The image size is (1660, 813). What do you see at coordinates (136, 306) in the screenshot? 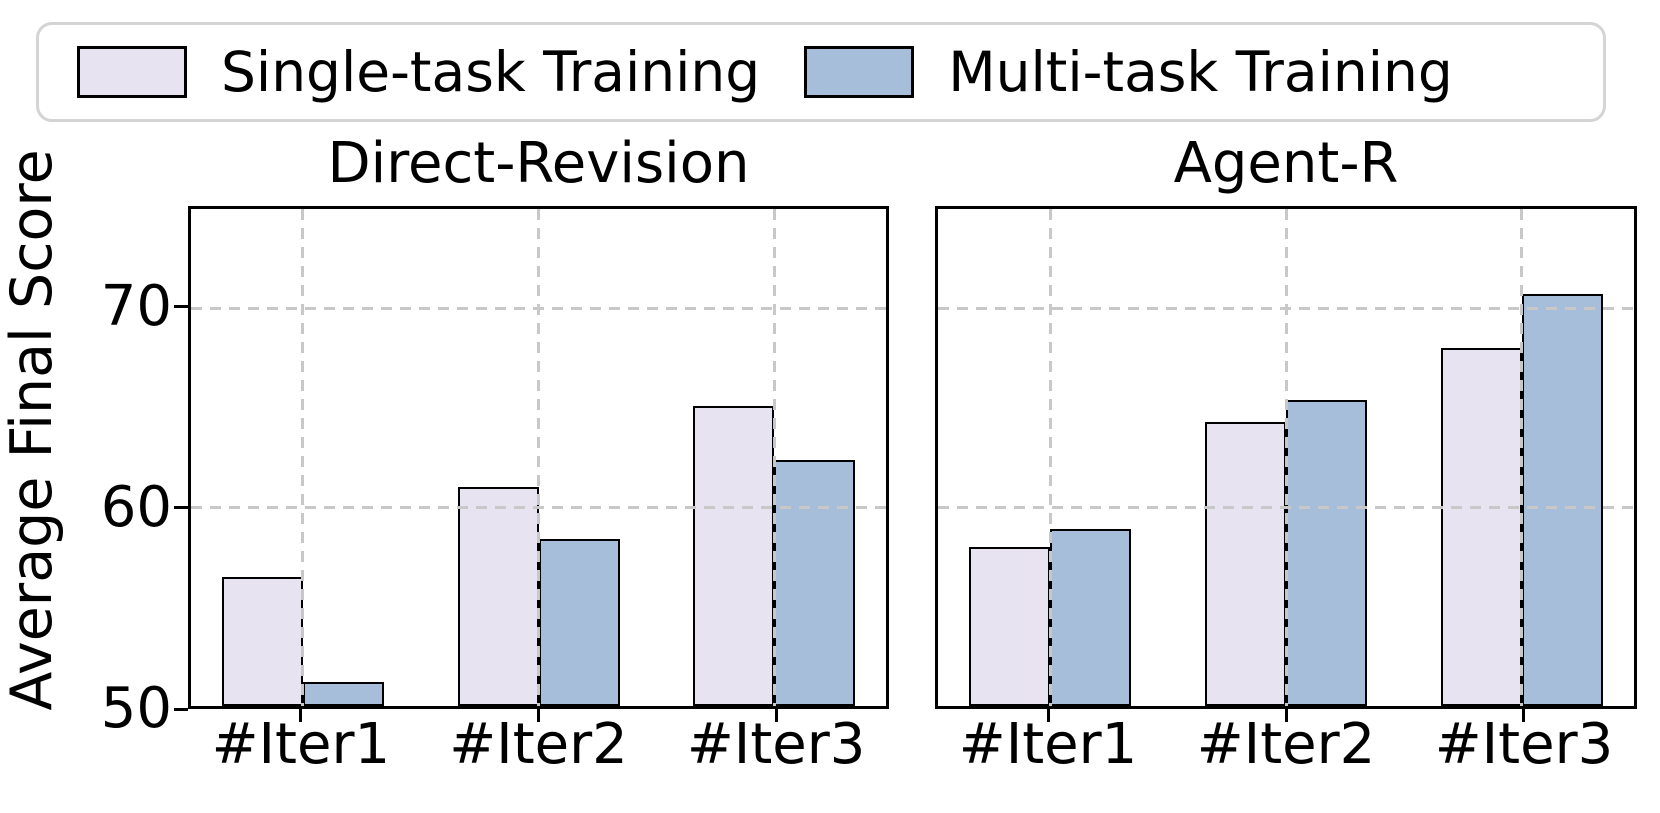
I see `y-tick-label: 70` at bounding box center [136, 306].